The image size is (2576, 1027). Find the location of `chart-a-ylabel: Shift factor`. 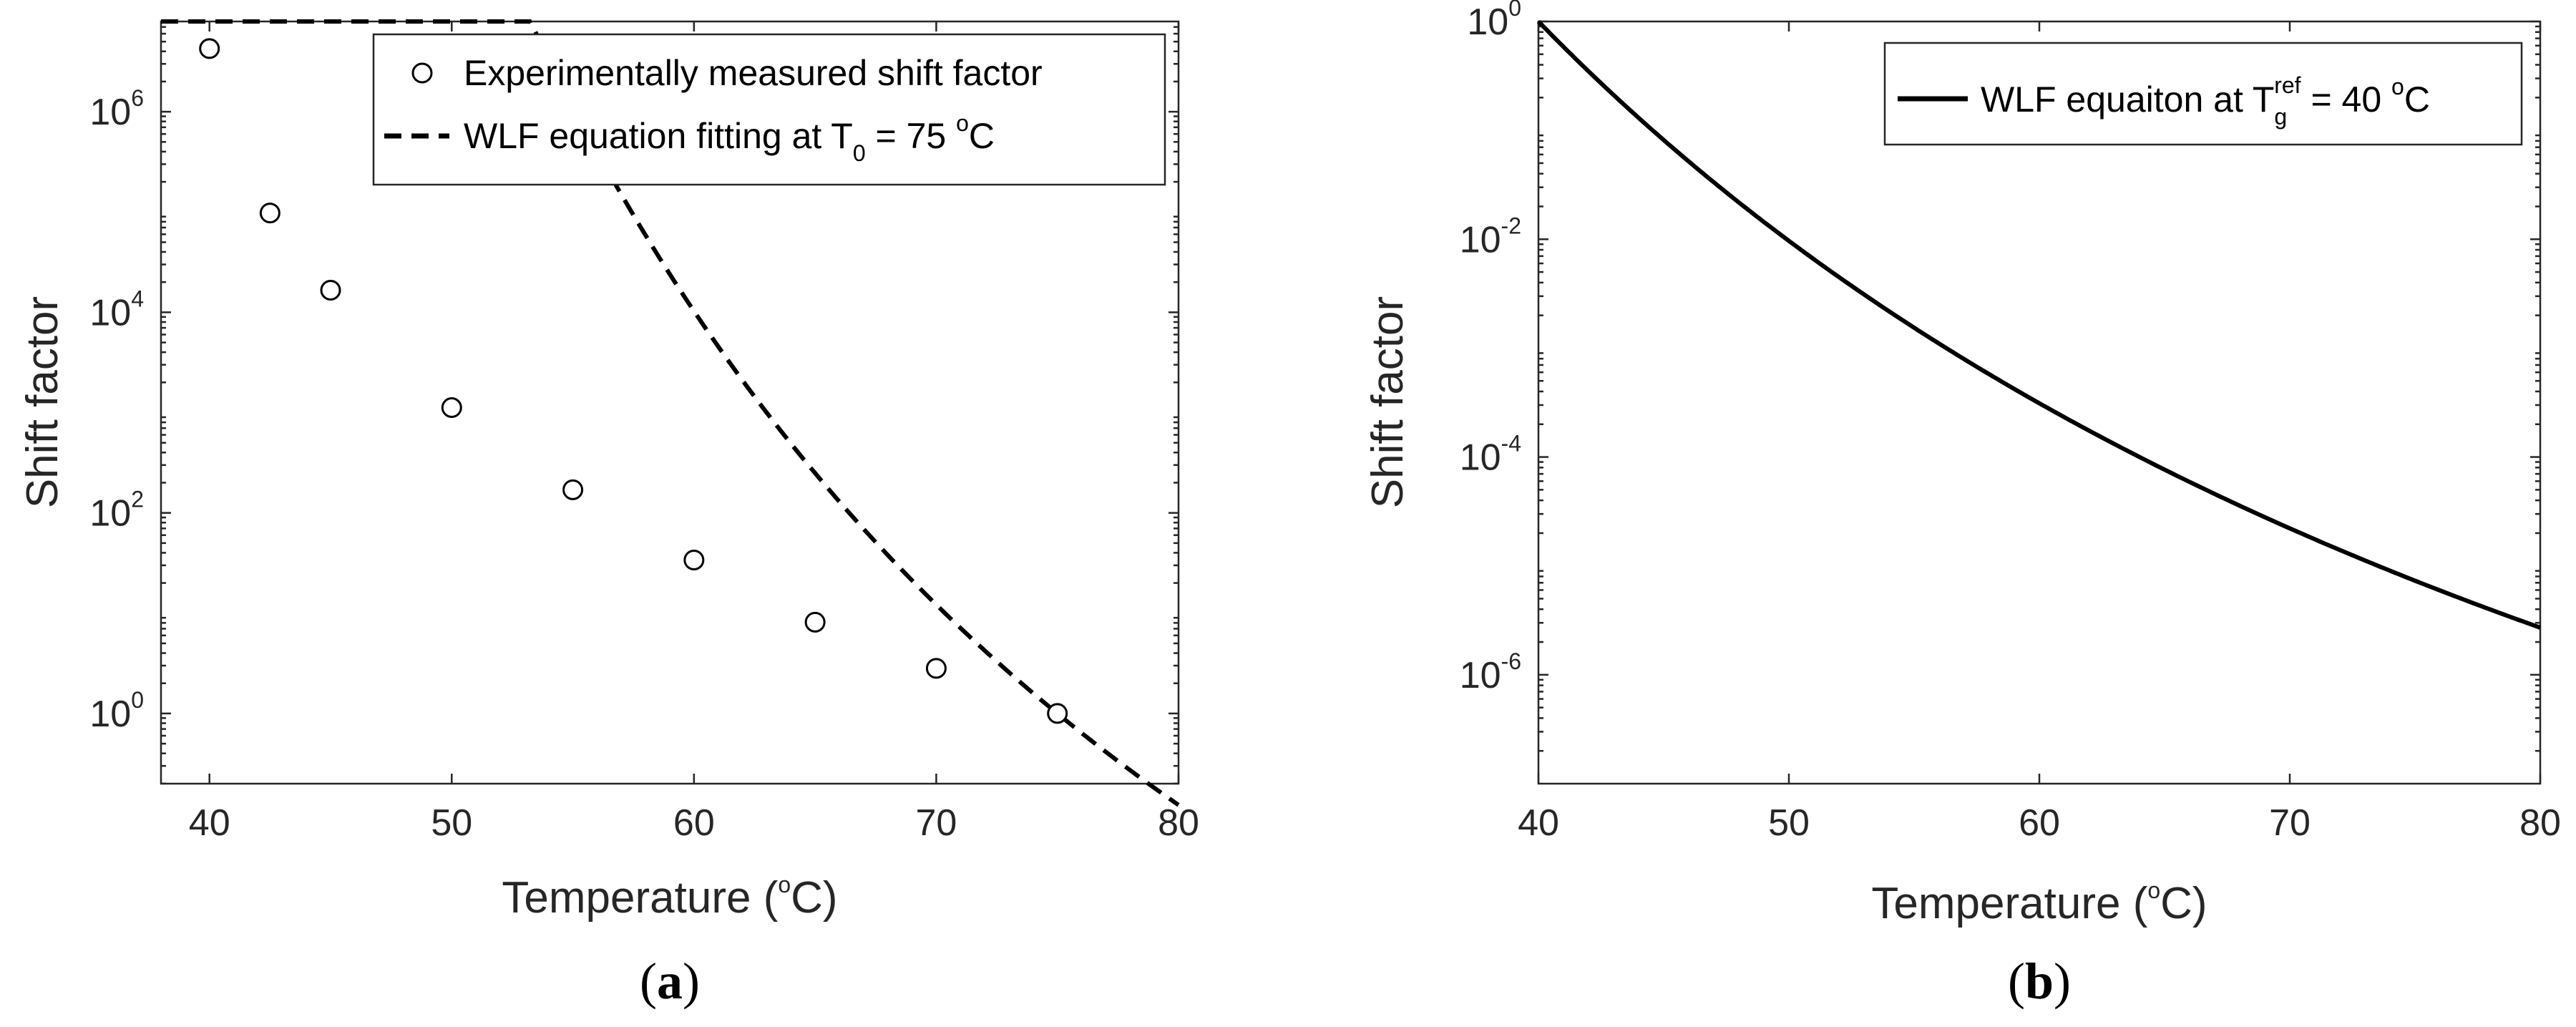

chart-a-ylabel: Shift factor is located at coordinates (42, 402).